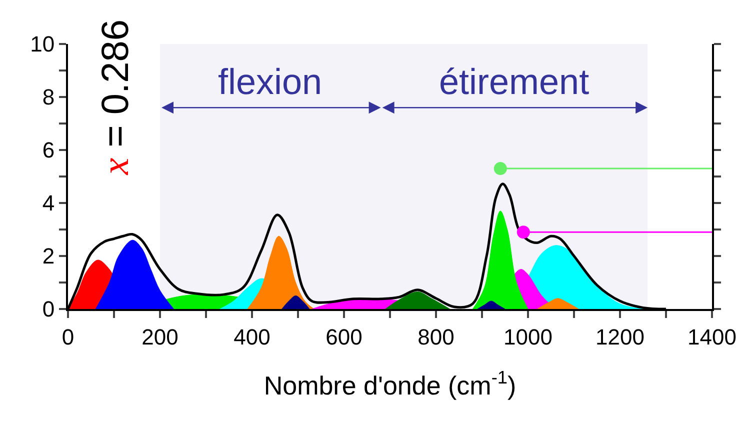 The width and height of the screenshot is (747, 427). What do you see at coordinates (436, 337) in the screenshot?
I see `x-tick-label: 800` at bounding box center [436, 337].